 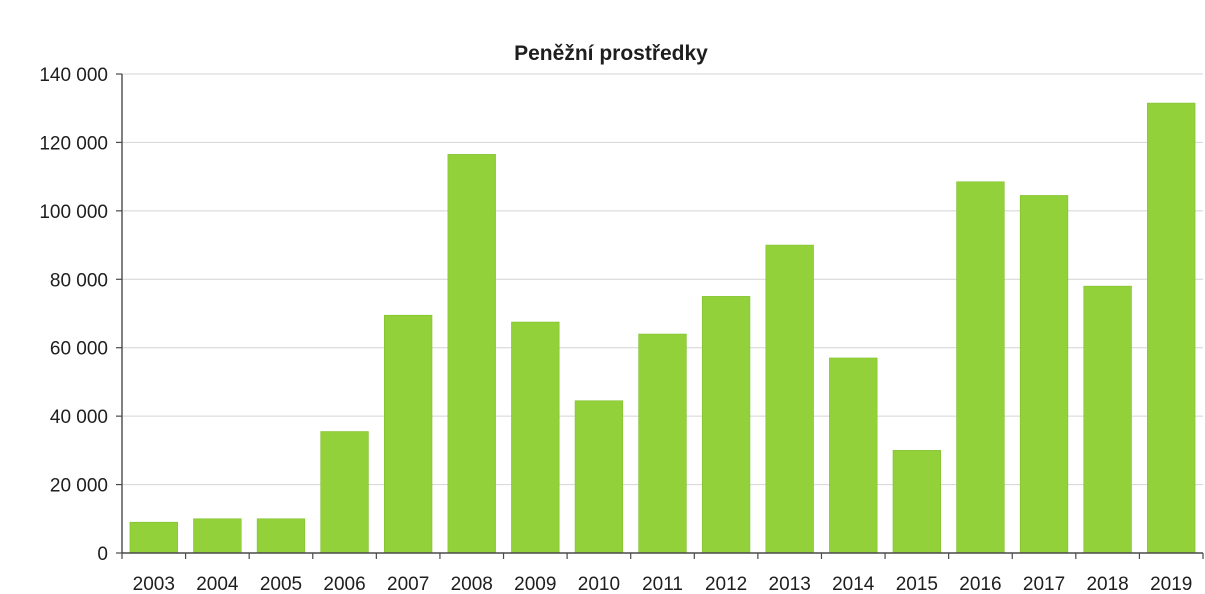 What do you see at coordinates (73, 143) in the screenshot?
I see `y-tick-label: 120 000` at bounding box center [73, 143].